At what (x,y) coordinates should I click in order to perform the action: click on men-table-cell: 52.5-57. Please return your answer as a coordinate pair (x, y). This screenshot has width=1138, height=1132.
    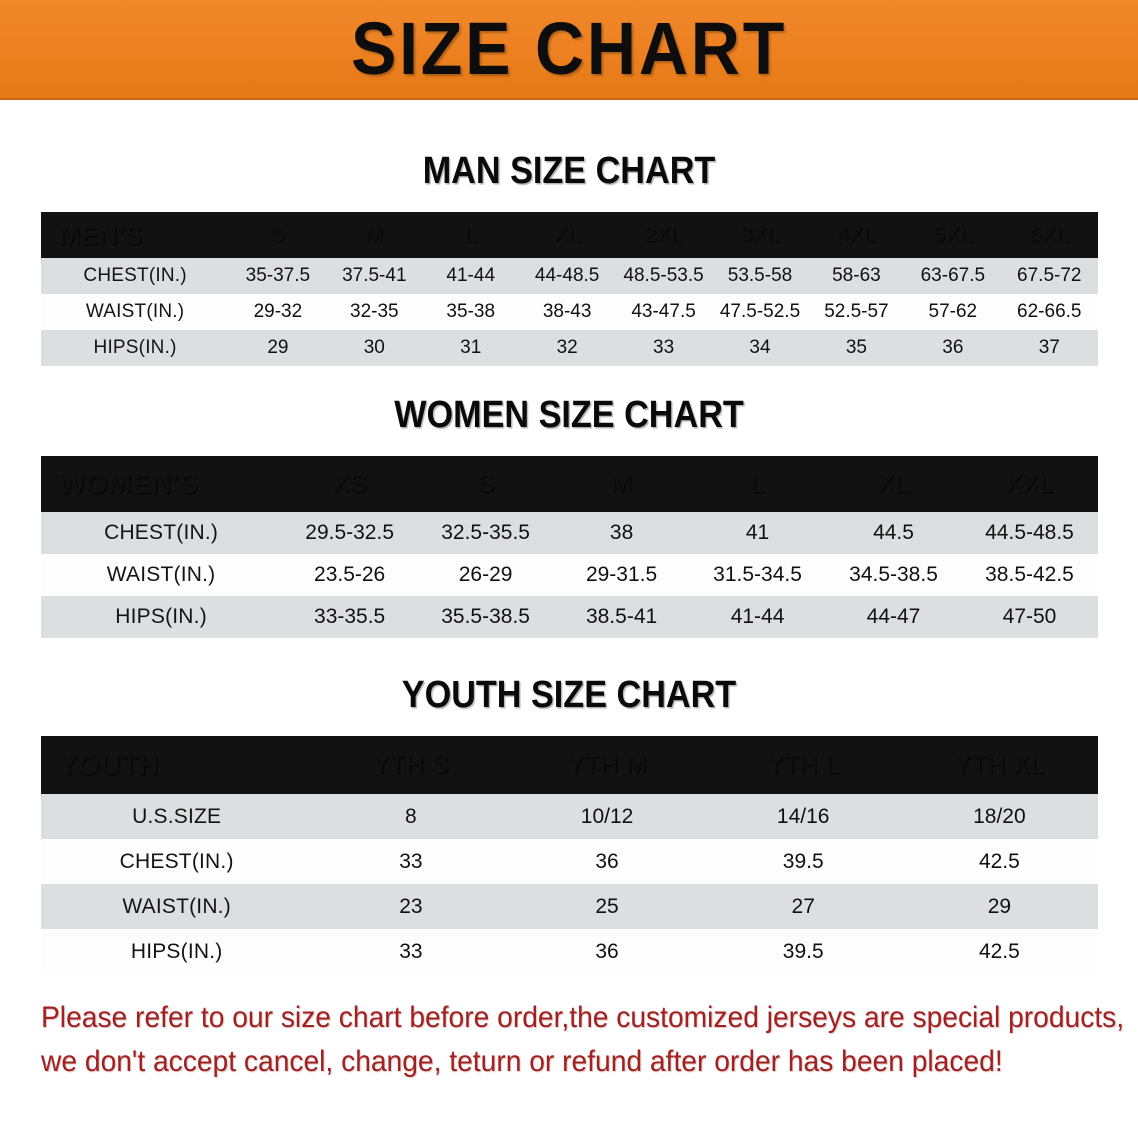
    Looking at the image, I should click on (856, 312).